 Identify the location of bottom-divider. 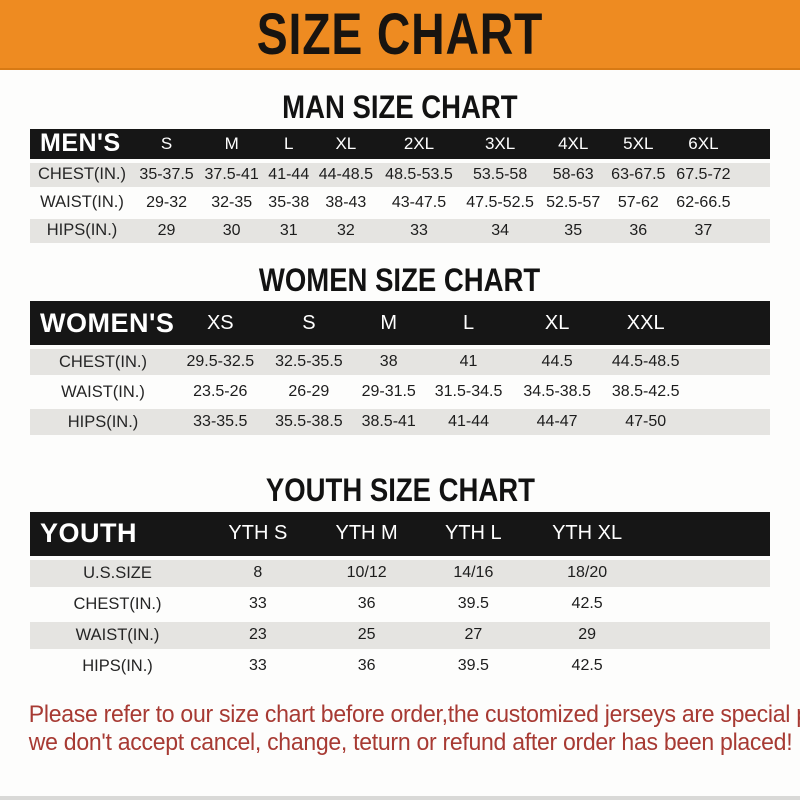
(400, 798).